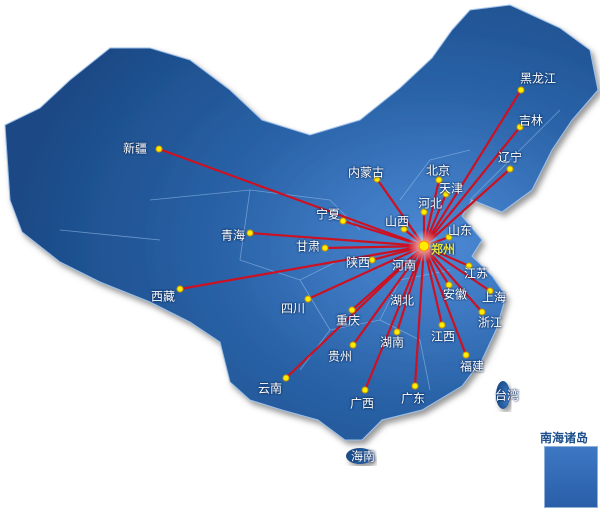  What do you see at coordinates (510, 157) in the screenshot?
I see `province-label: 辽宁` at bounding box center [510, 157].